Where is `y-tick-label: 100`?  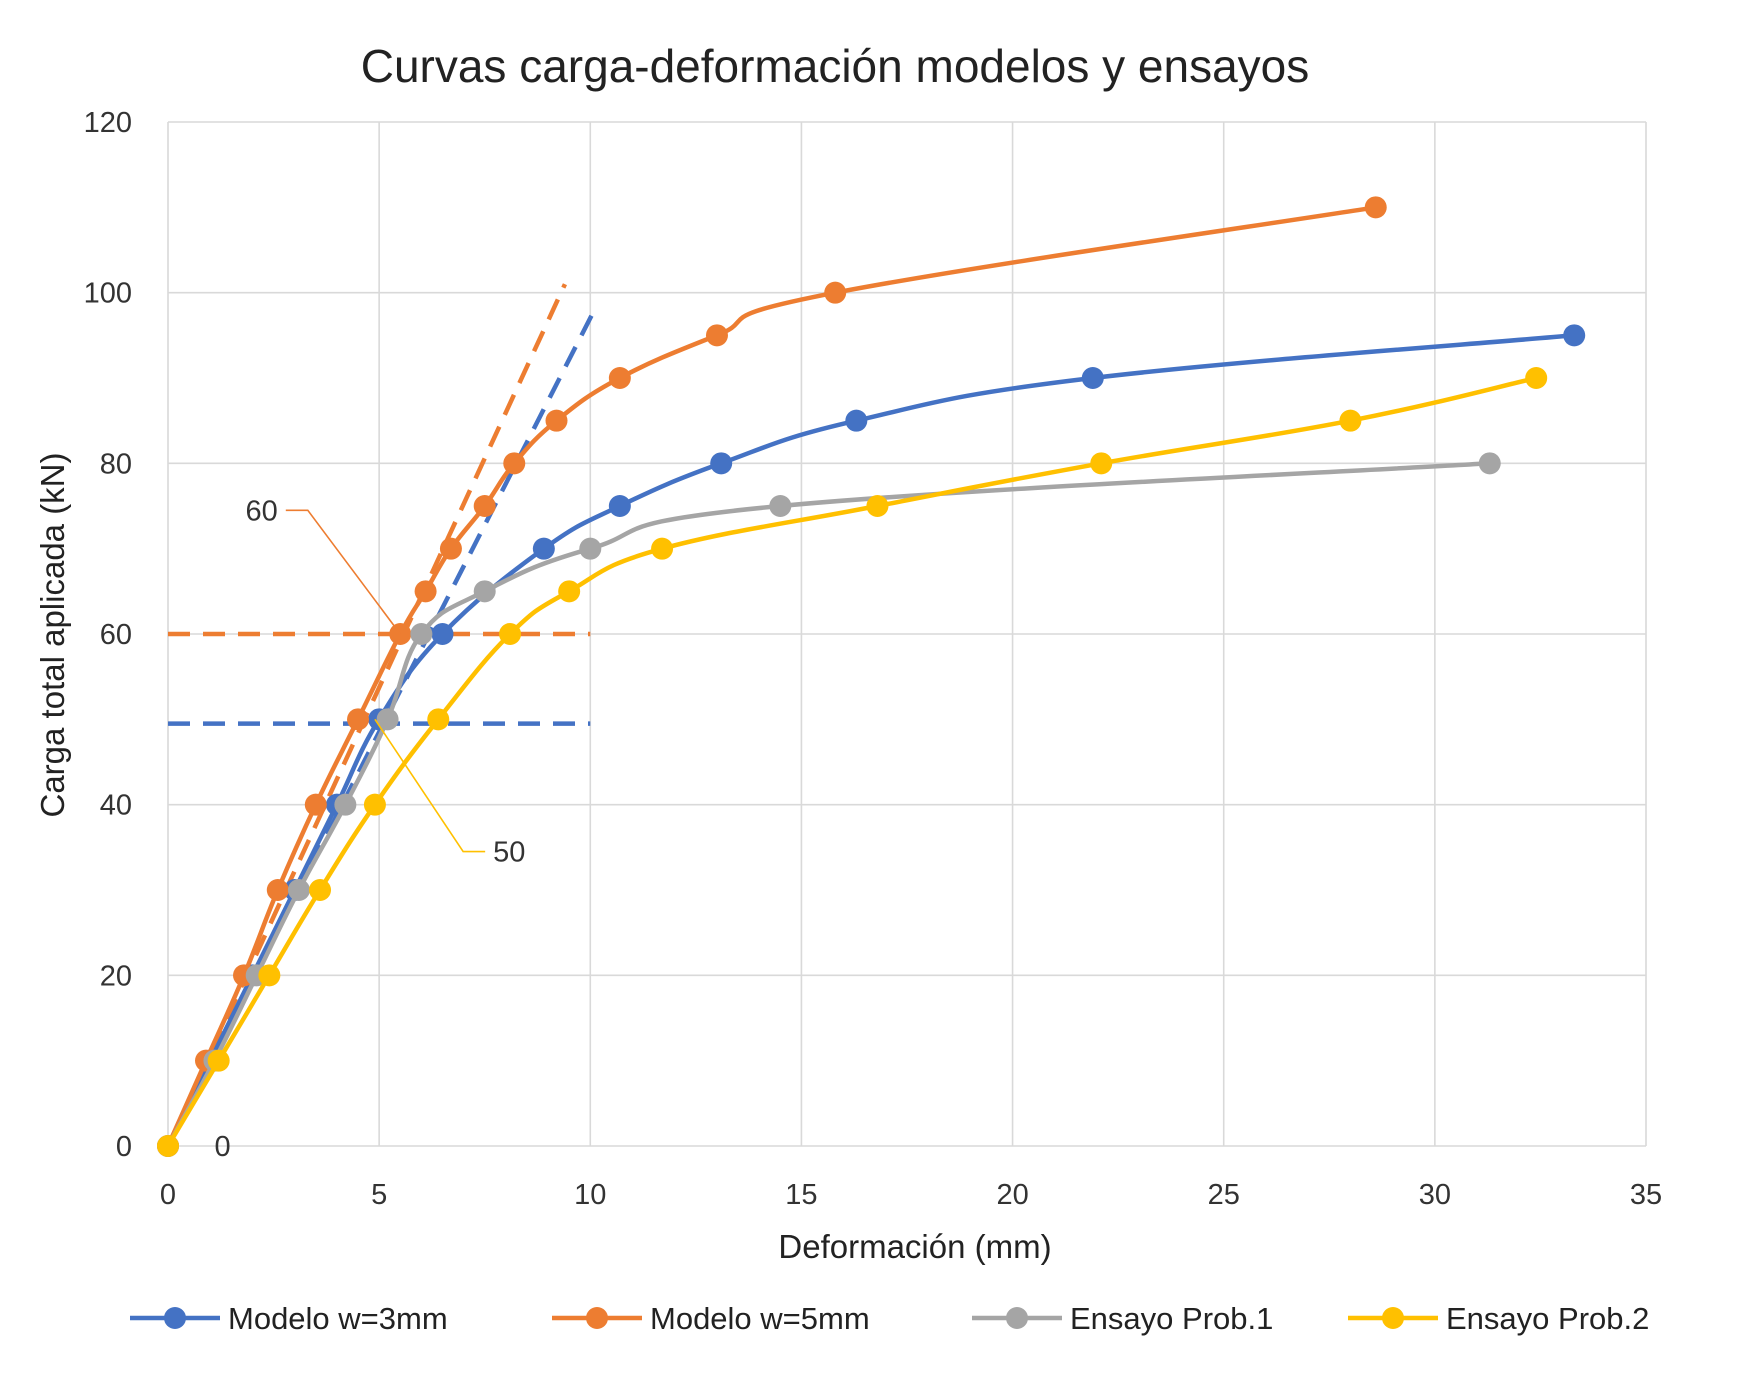 y-tick-label: 100 is located at coordinates (108, 294).